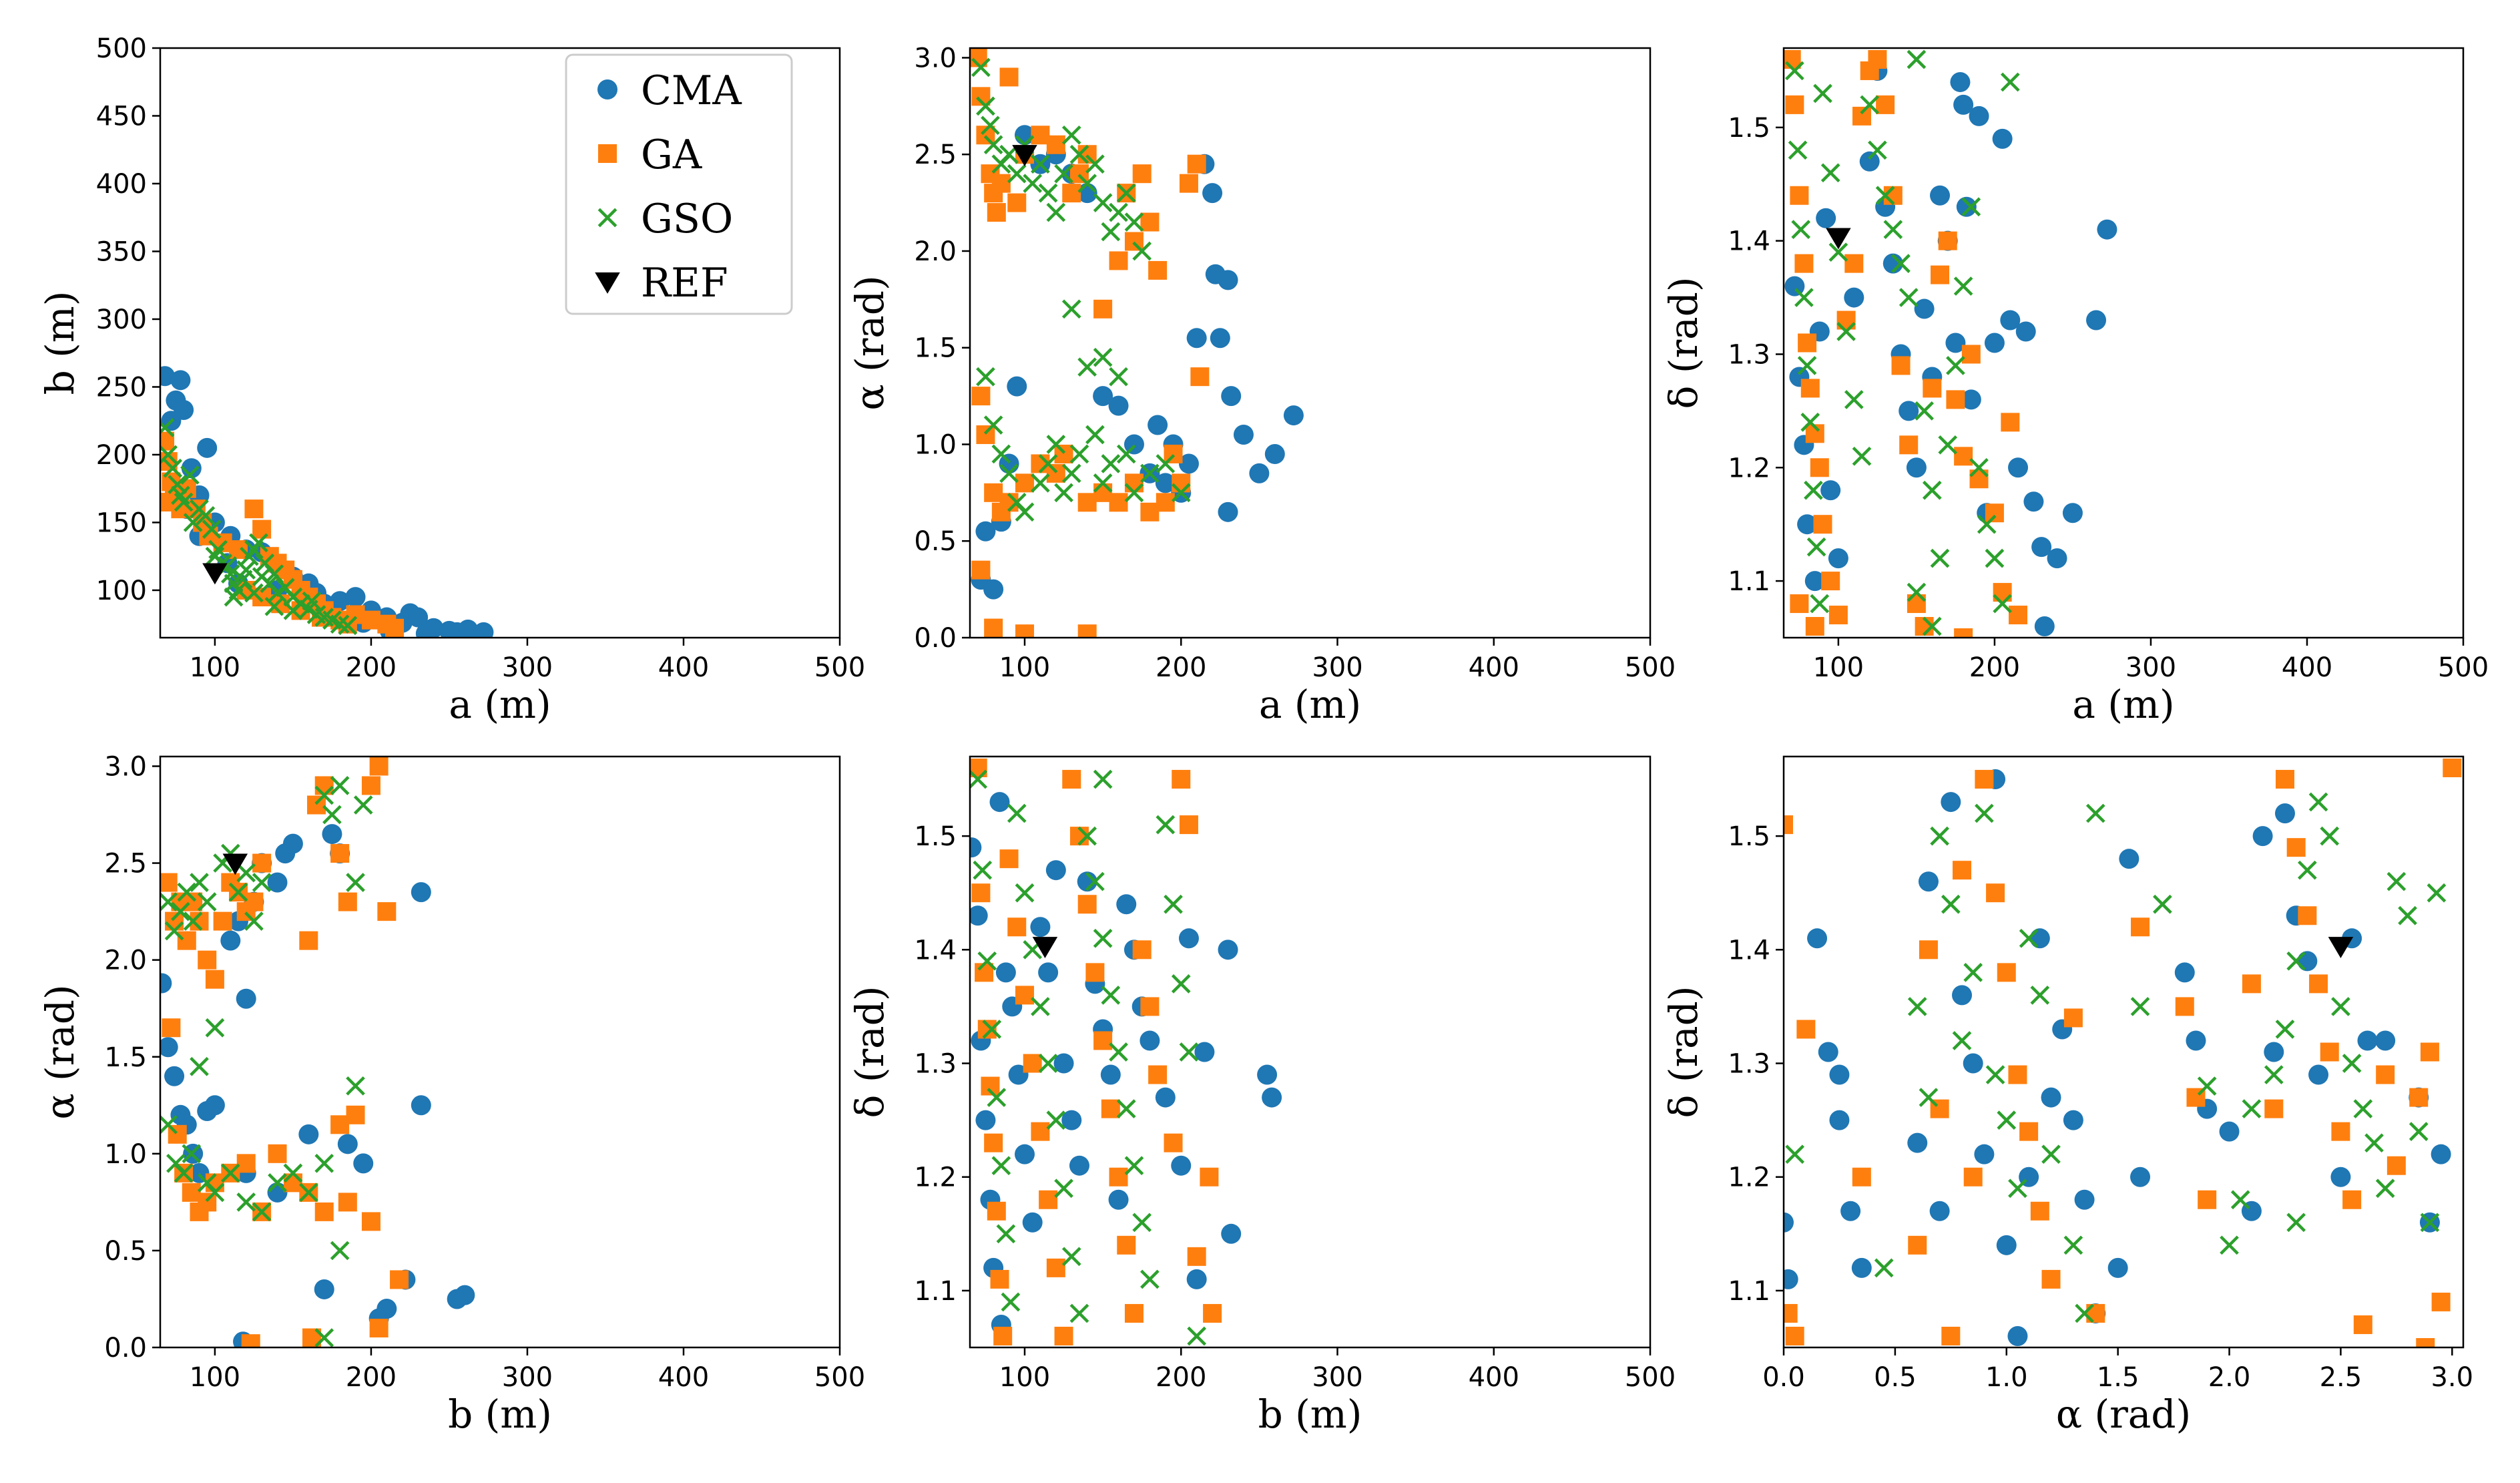 The width and height of the screenshot is (2520, 1483). Describe the element at coordinates (500, 1052) in the screenshot. I see `plot-frame` at that location.